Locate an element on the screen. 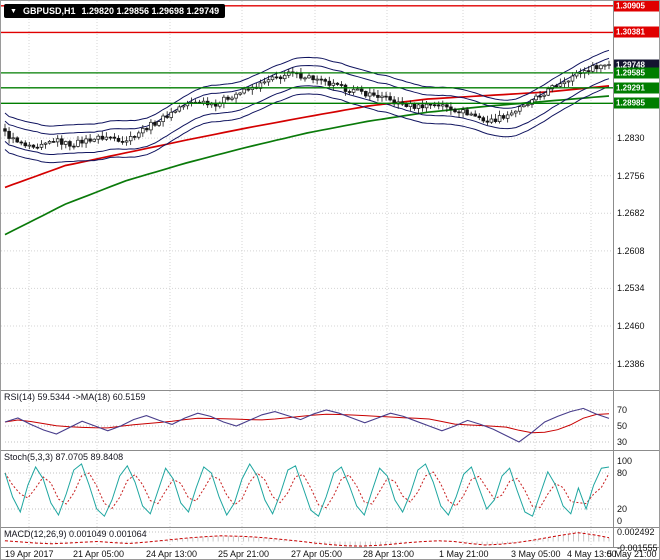 This screenshot has height=560, width=660. stoch-tick-label: 20 is located at coordinates (622, 509).